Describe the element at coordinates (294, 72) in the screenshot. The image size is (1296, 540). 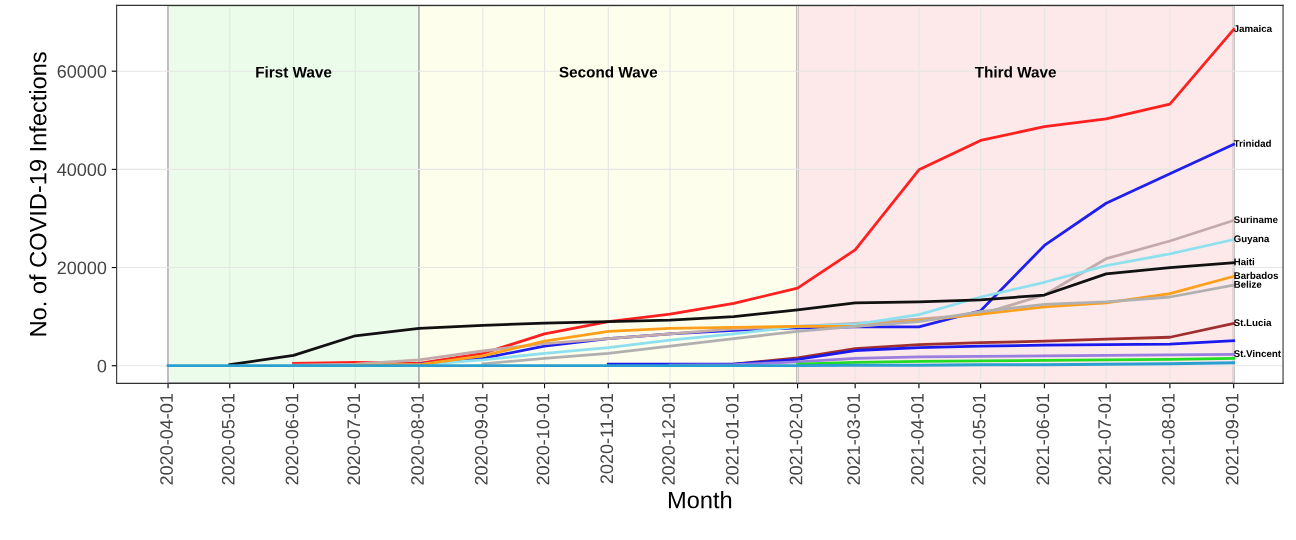
I see `band-label: First Wave` at that location.